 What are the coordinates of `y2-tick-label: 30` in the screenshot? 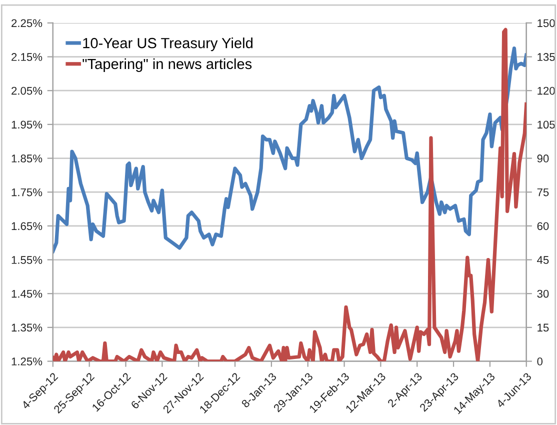 It's located at (543, 294).